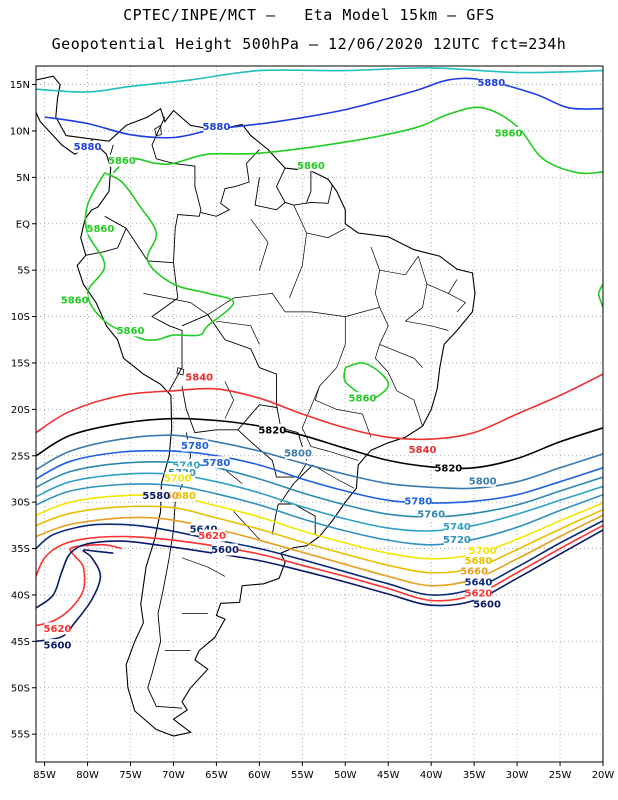 This screenshot has width=618, height=800. What do you see at coordinates (20, 735) in the screenshot?
I see `lat-tick-label: 55S` at bounding box center [20, 735].